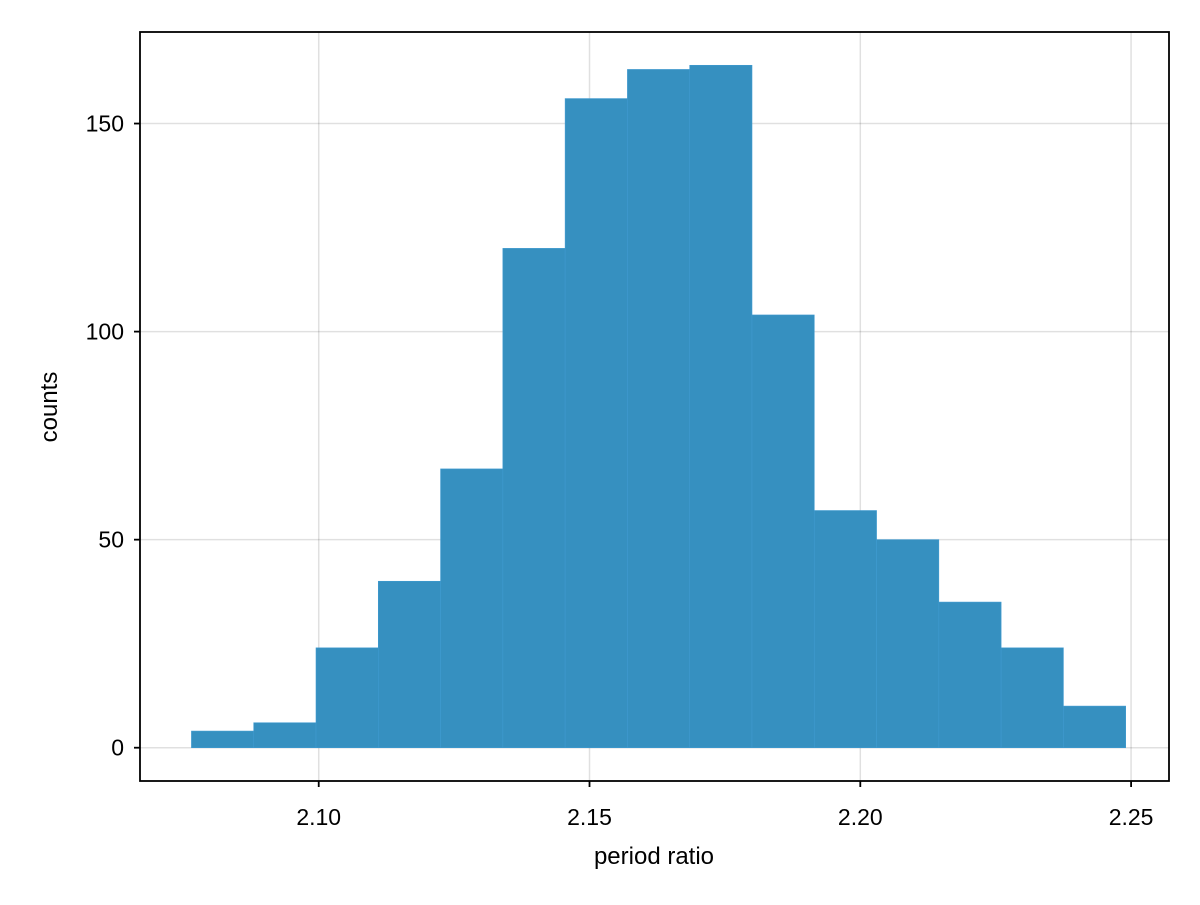 The image size is (1200, 905). Describe the element at coordinates (724, 805) in the screenshot. I see `x-axis-ticks: 2.10 2.15 2.20 2.25` at that location.